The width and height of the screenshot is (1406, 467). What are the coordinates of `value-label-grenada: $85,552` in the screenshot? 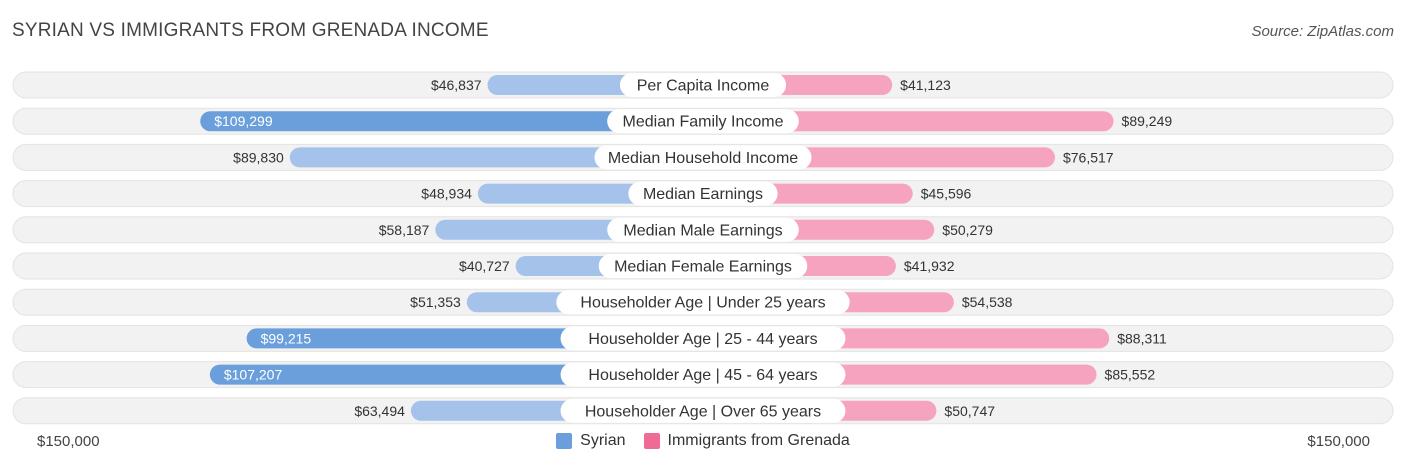 It's located at (1130, 375).